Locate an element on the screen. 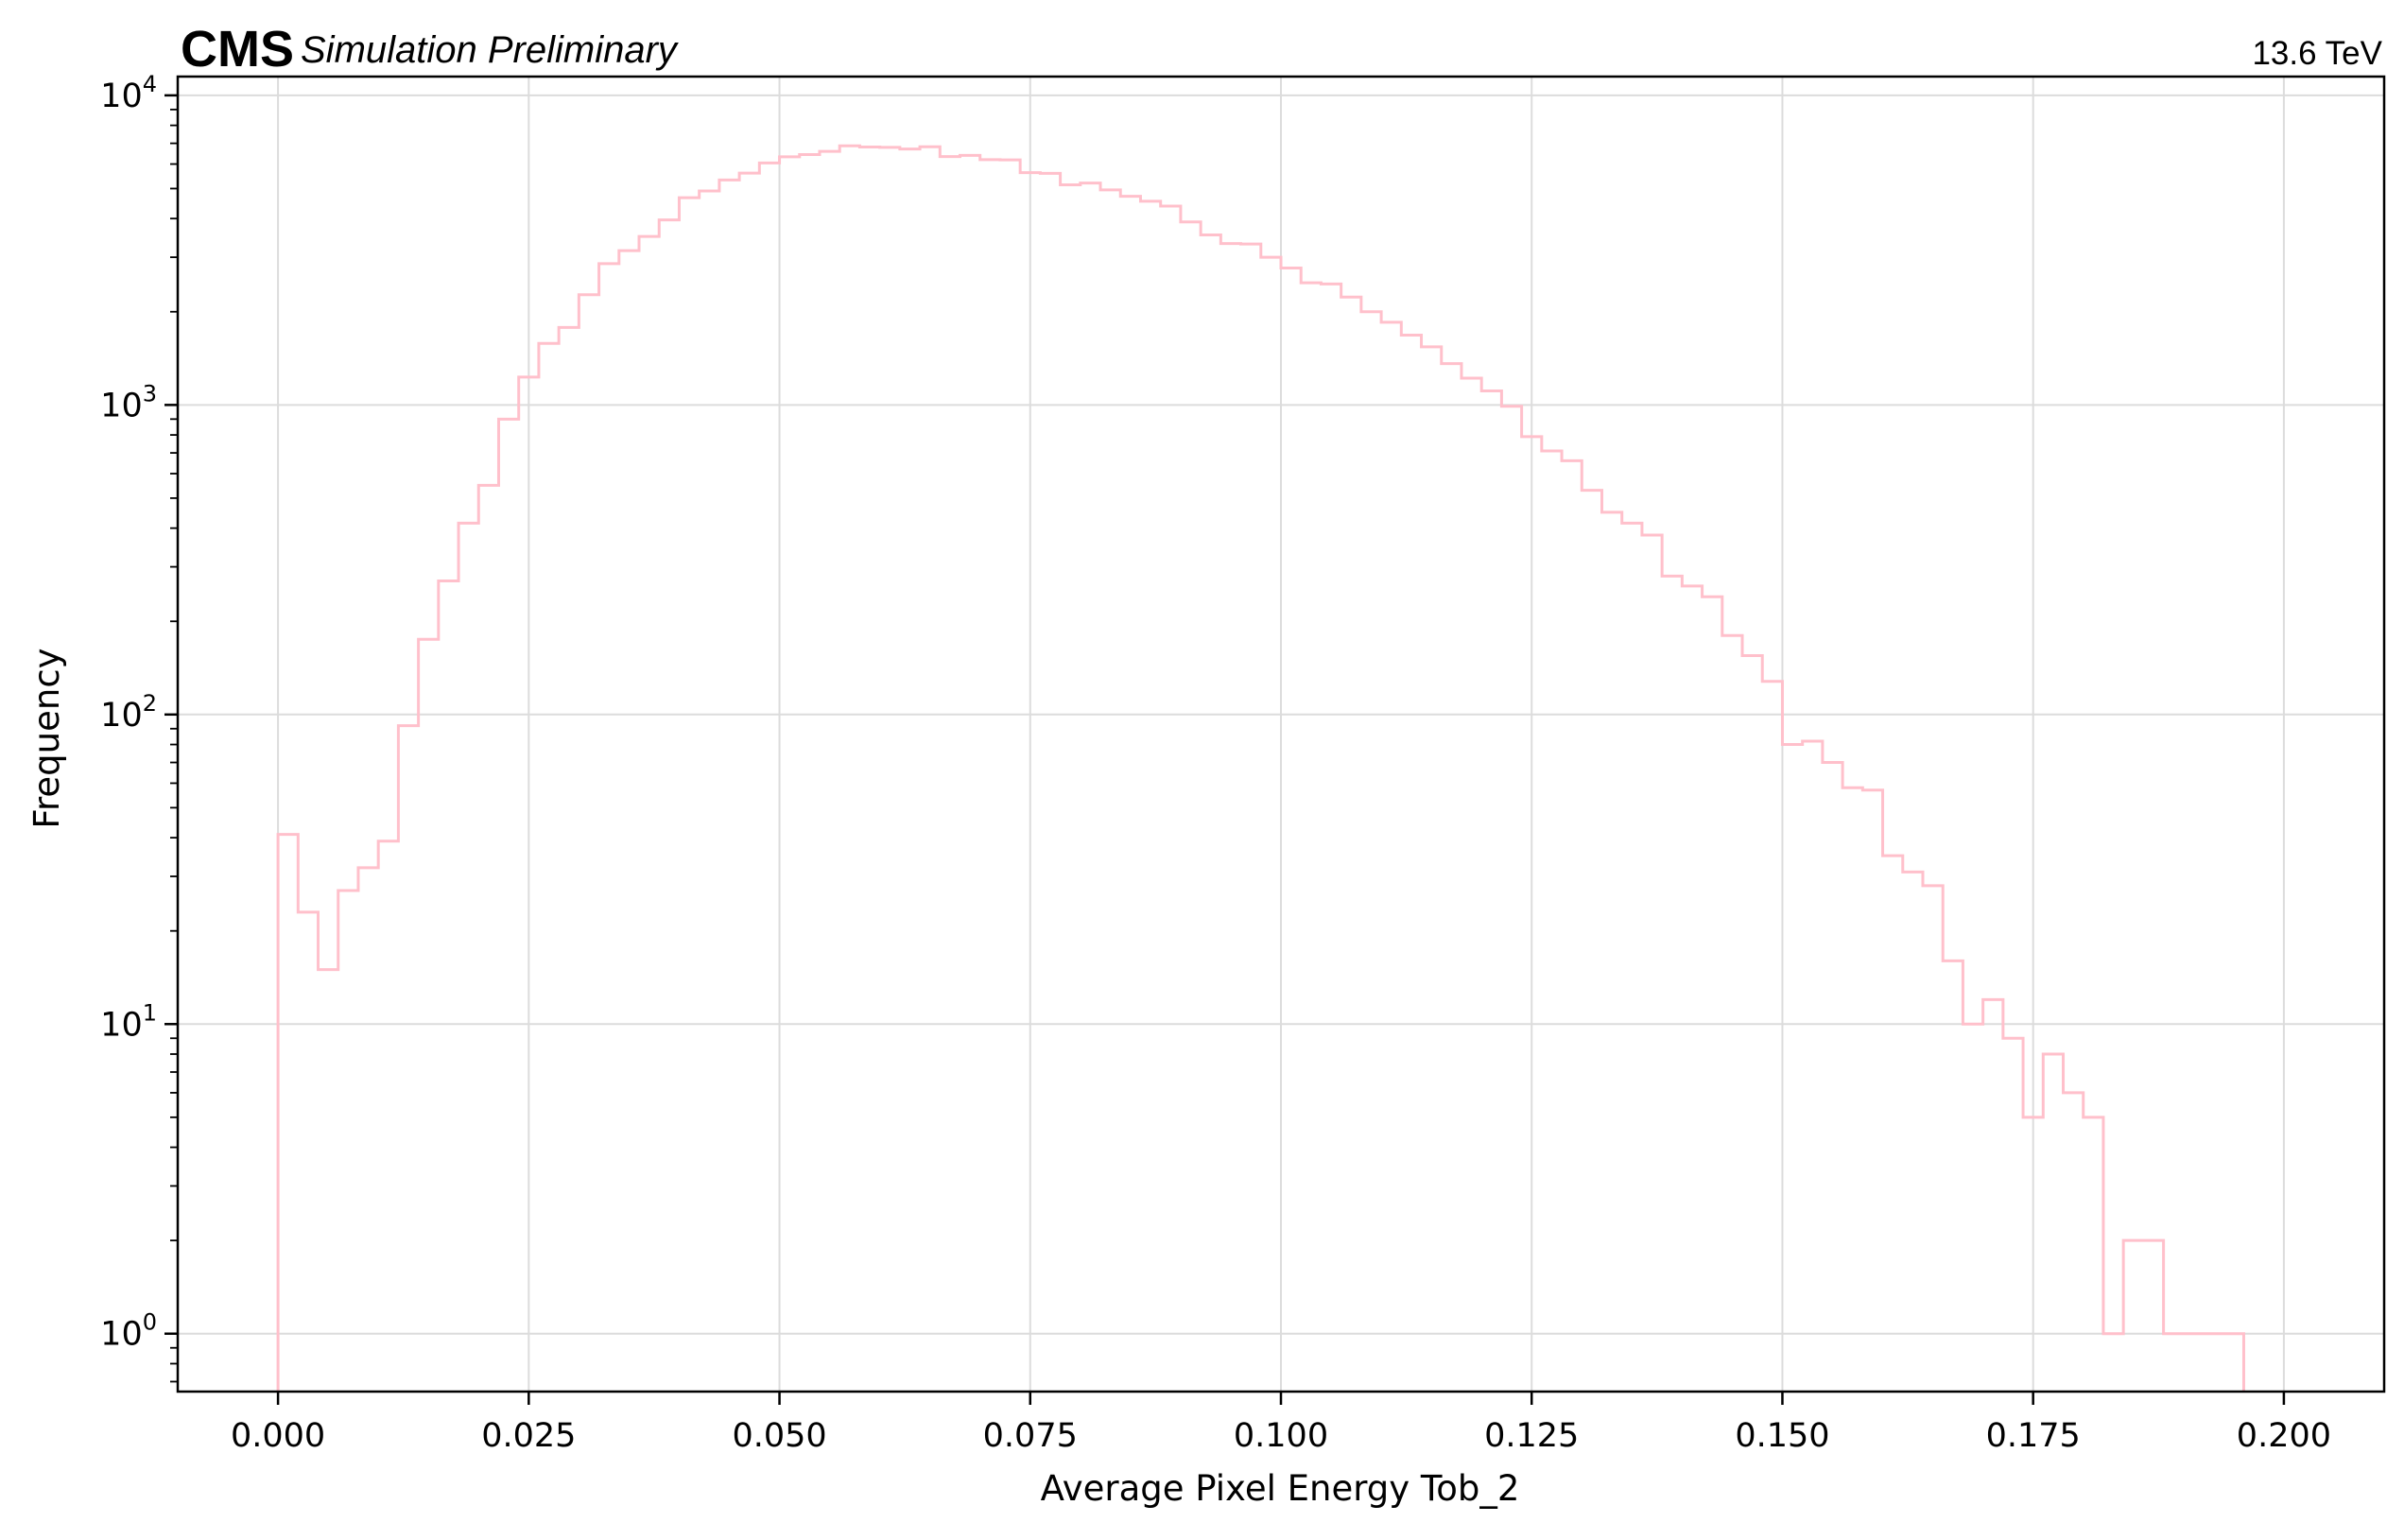 The image size is (2404, 1540). y-tick-label: 10³ is located at coordinates (128, 402).